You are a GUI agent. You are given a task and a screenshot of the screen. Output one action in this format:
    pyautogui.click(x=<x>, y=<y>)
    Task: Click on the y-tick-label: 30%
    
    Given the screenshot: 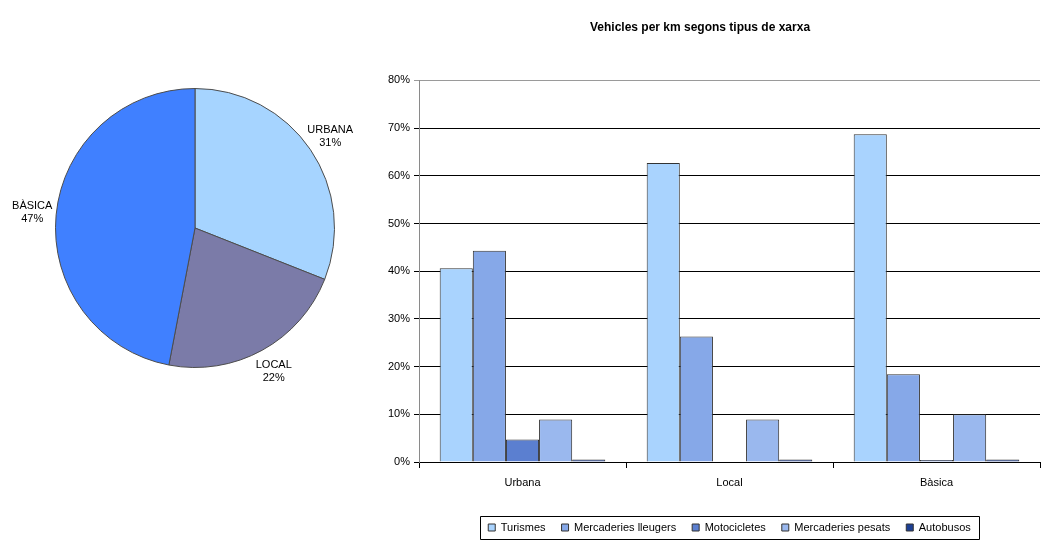 What is the action you would take?
    pyautogui.click(x=399, y=317)
    